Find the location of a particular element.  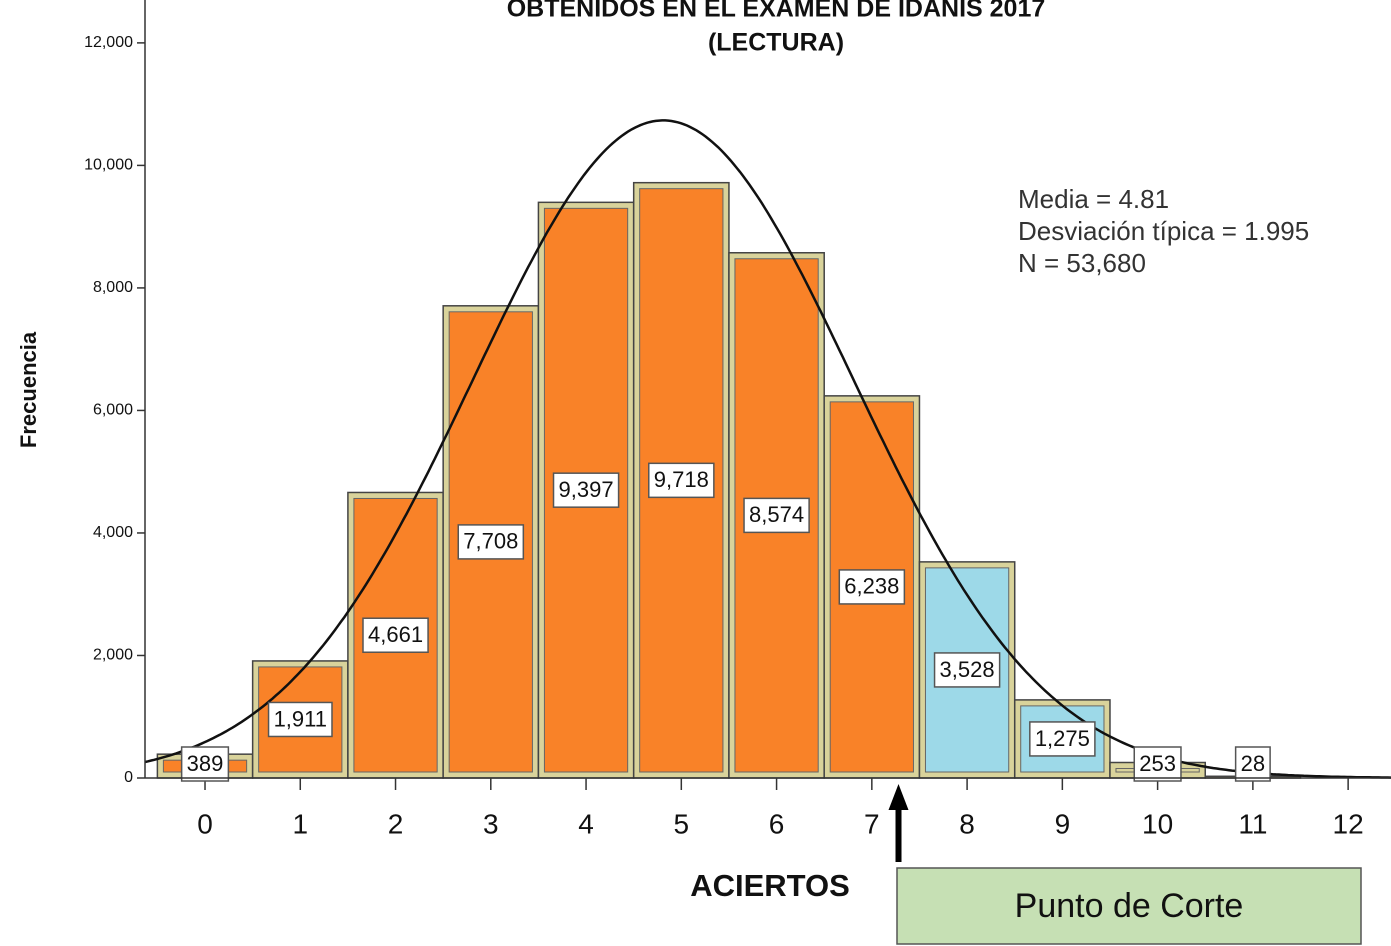

x-tick-label: 7 is located at coordinates (872, 823).